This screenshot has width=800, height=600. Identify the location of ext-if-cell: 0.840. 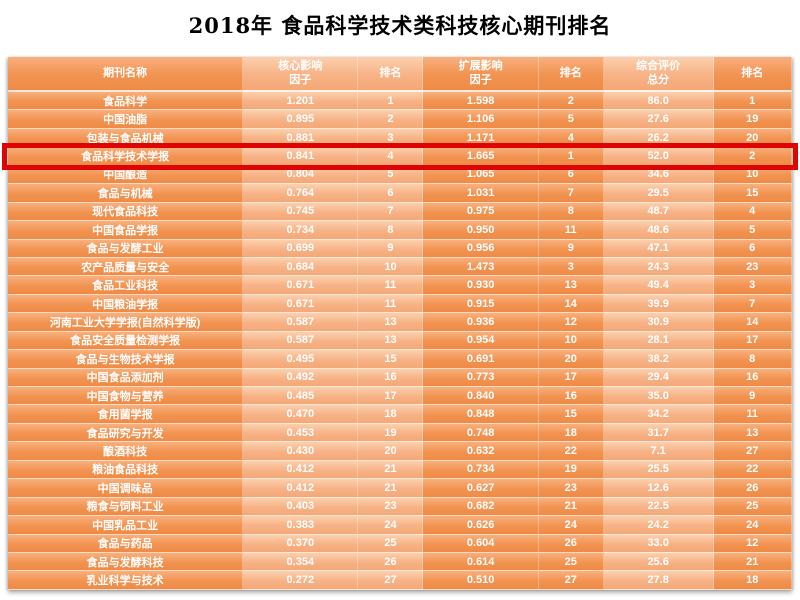
(481, 396).